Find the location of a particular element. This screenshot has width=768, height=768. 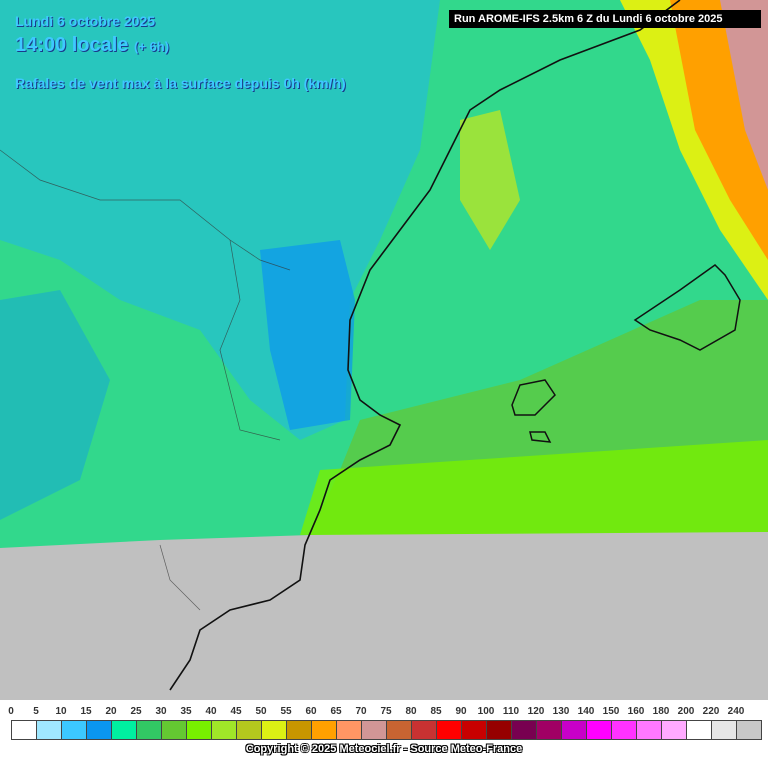

legend-label: 85 is located at coordinates (436, 711).